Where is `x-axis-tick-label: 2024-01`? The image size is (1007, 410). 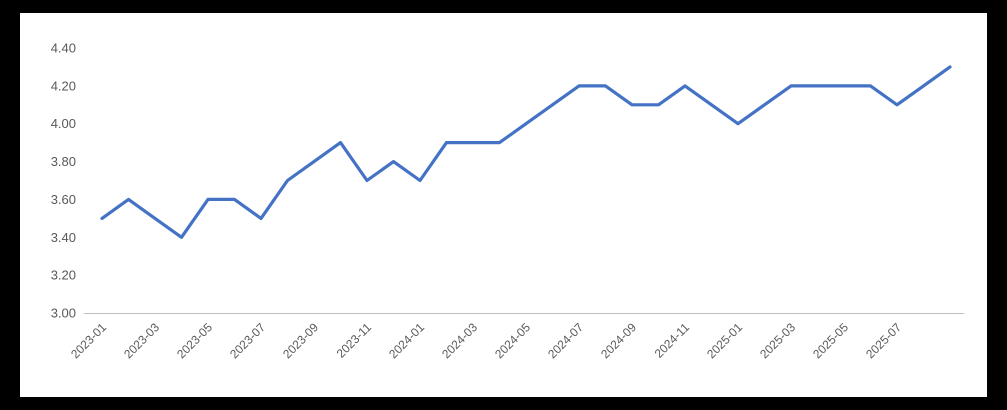
x-axis-tick-label: 2024-01 is located at coordinates (406, 340).